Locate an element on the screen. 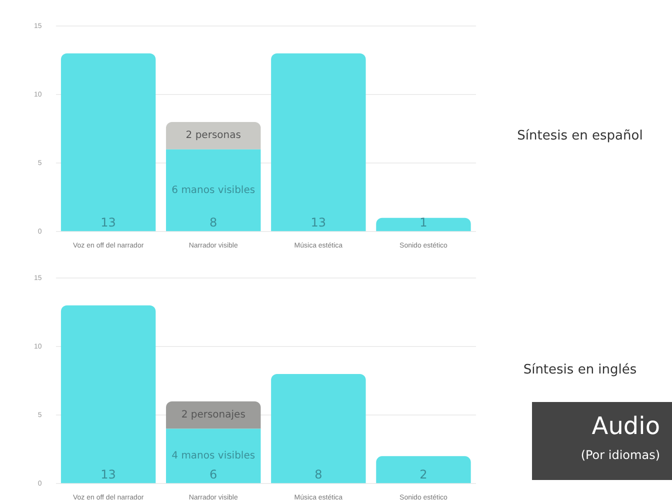  data-label: 6 manos visibles is located at coordinates (214, 190).